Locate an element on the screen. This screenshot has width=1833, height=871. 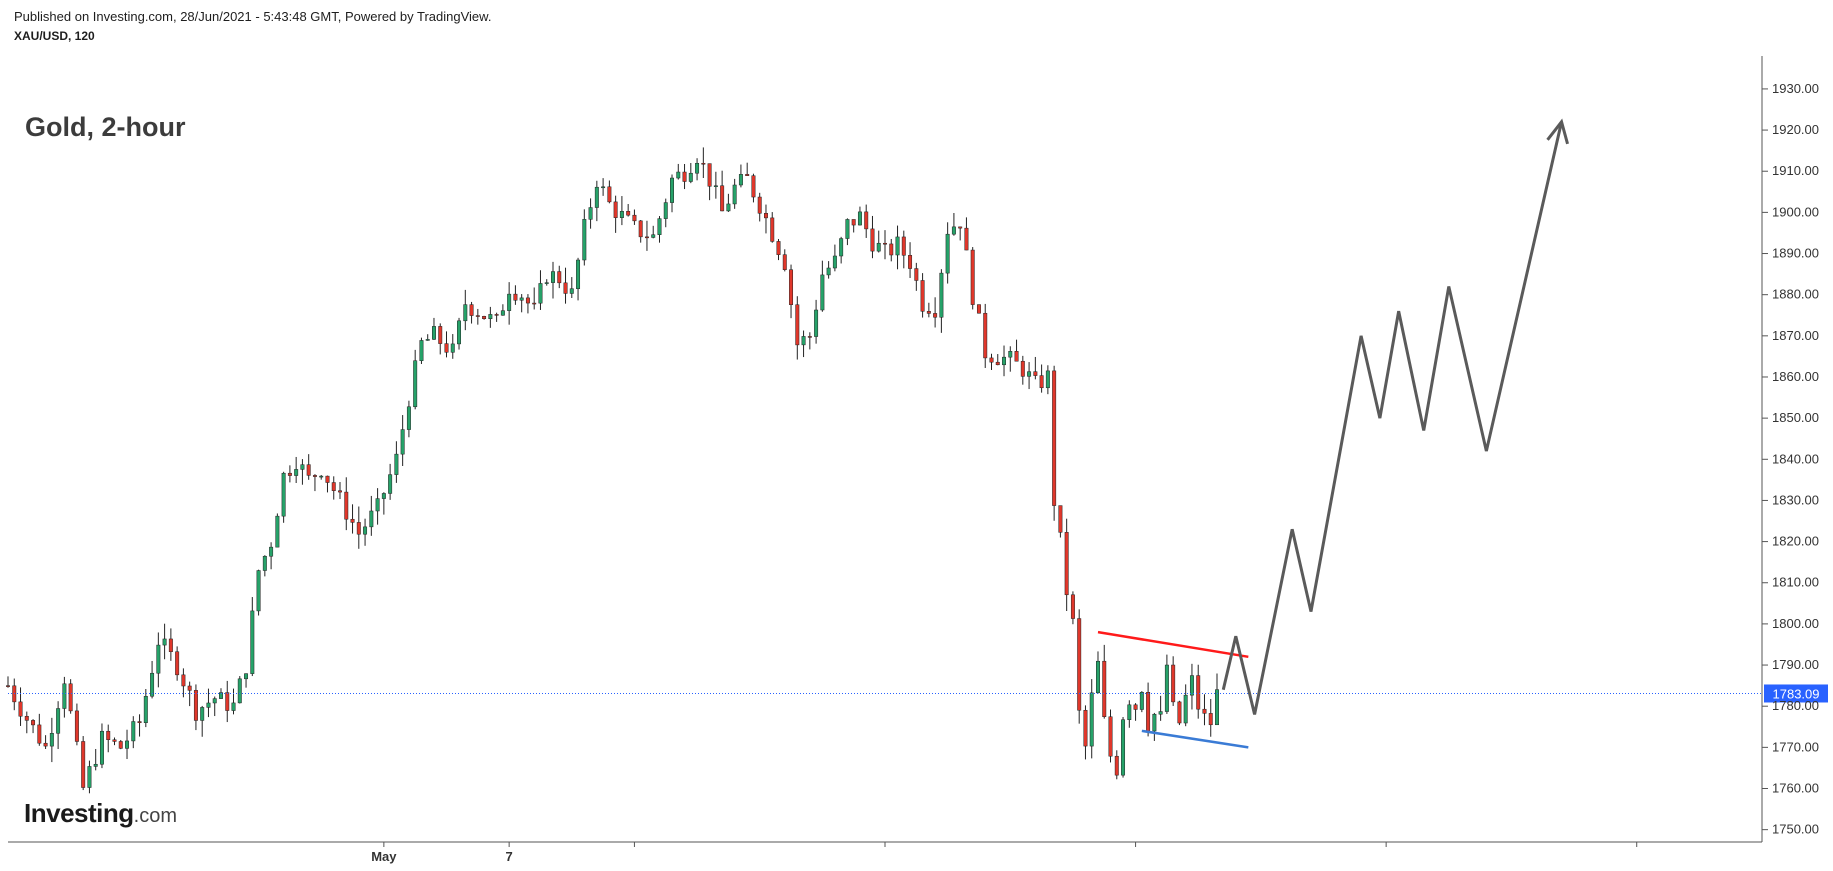
current-price-label: 1783.09 is located at coordinates (1796, 693).